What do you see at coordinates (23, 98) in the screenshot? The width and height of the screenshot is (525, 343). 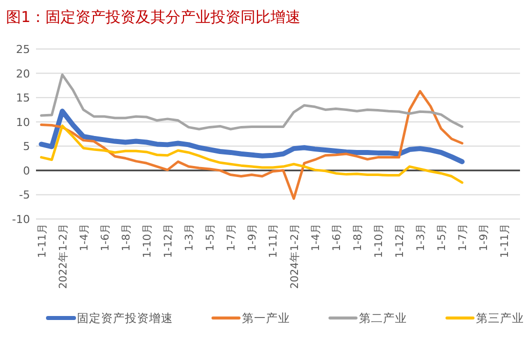 I see `y-tick-label: 15` at bounding box center [23, 98].